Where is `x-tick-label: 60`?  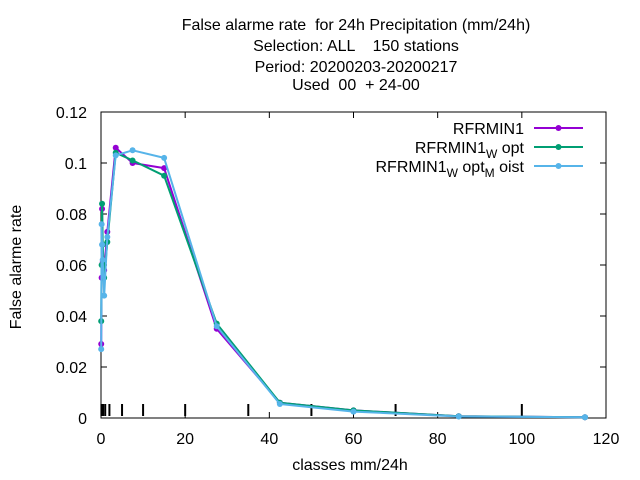
x-tick-label: 60 is located at coordinates (354, 439).